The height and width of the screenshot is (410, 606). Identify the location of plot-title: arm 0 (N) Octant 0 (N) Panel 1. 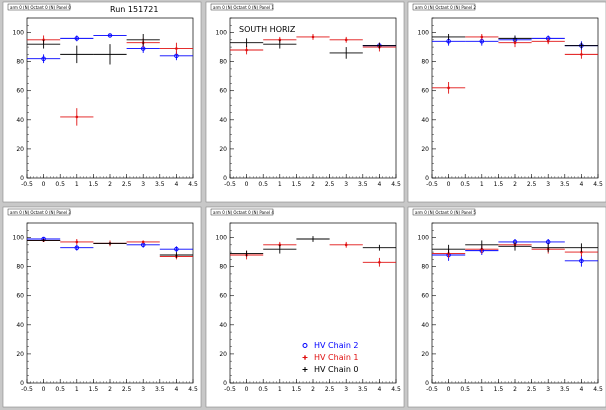
(243, 7).